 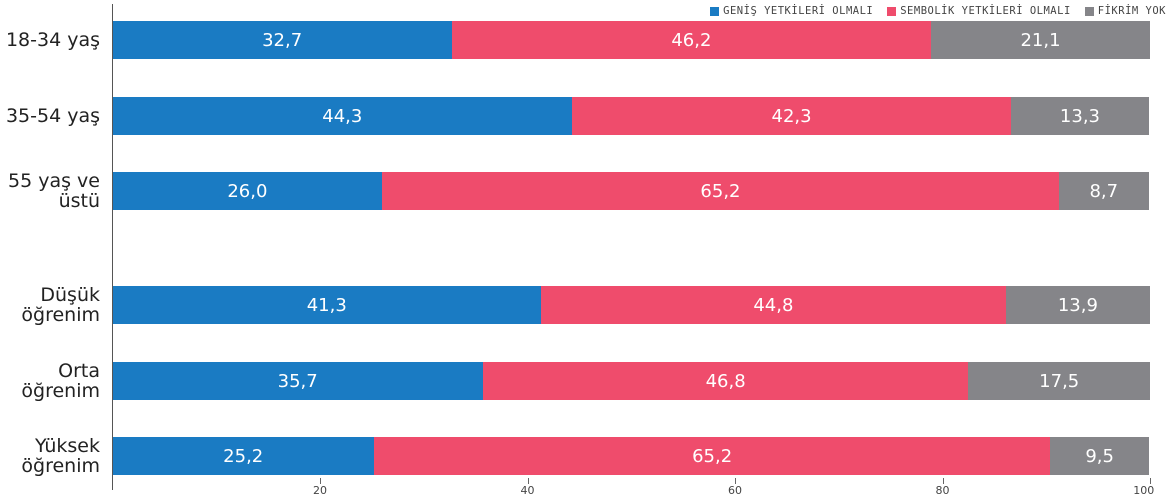 I want to click on bar-segment: 42,3, so click(x=791, y=116).